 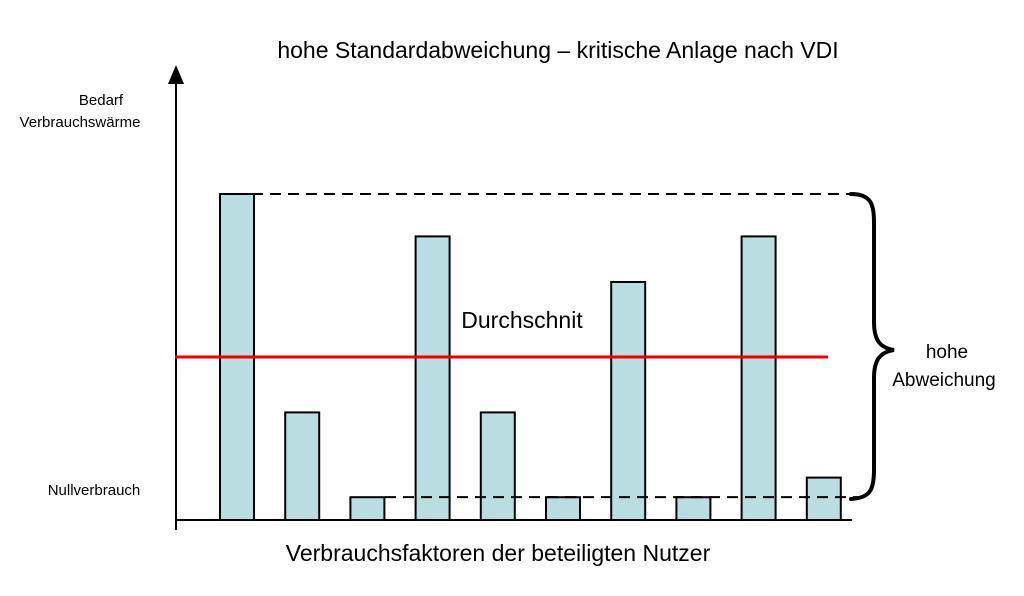 I want to click on deviation-label-line-2: Abweichung, so click(x=944, y=380).